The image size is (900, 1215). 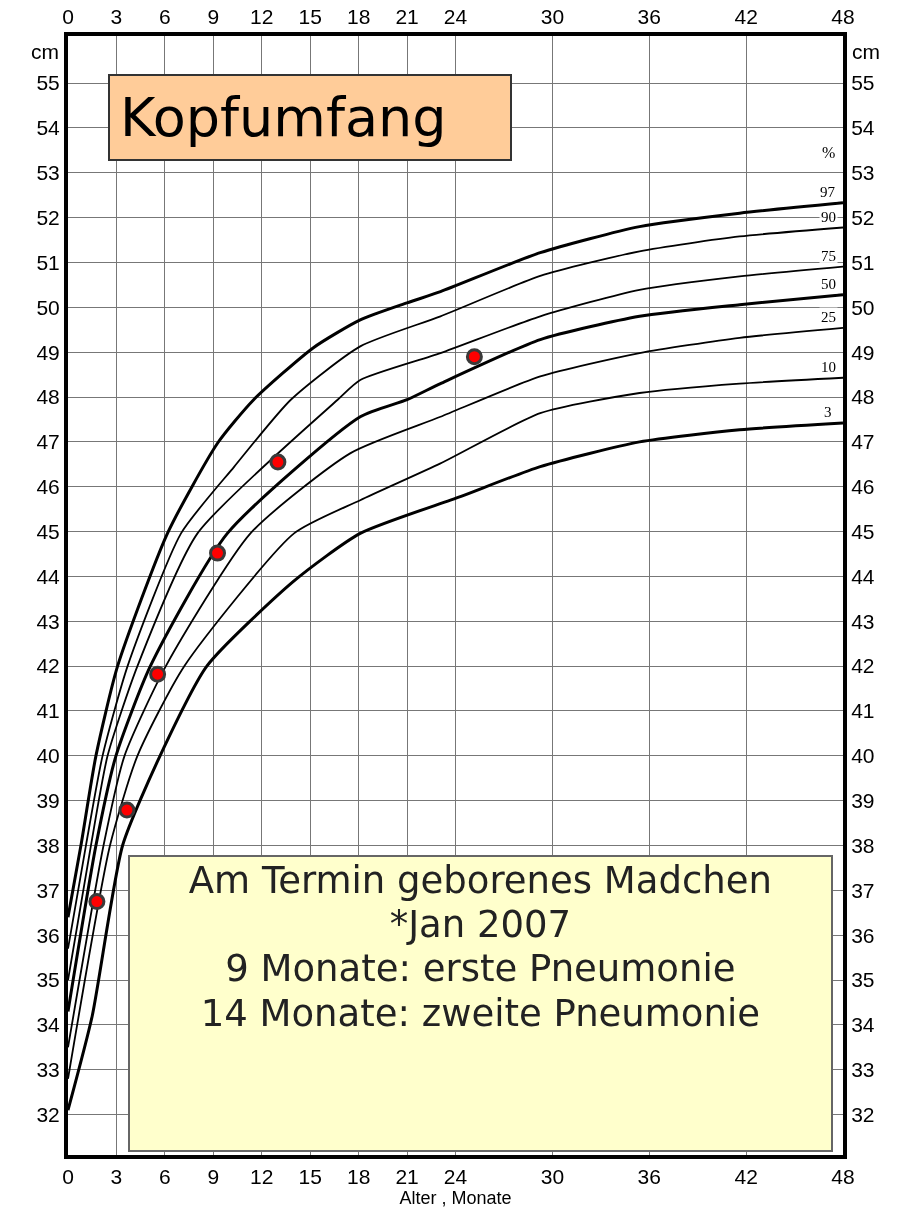 I want to click on y-tick-label: 53, so click(x=48, y=173).